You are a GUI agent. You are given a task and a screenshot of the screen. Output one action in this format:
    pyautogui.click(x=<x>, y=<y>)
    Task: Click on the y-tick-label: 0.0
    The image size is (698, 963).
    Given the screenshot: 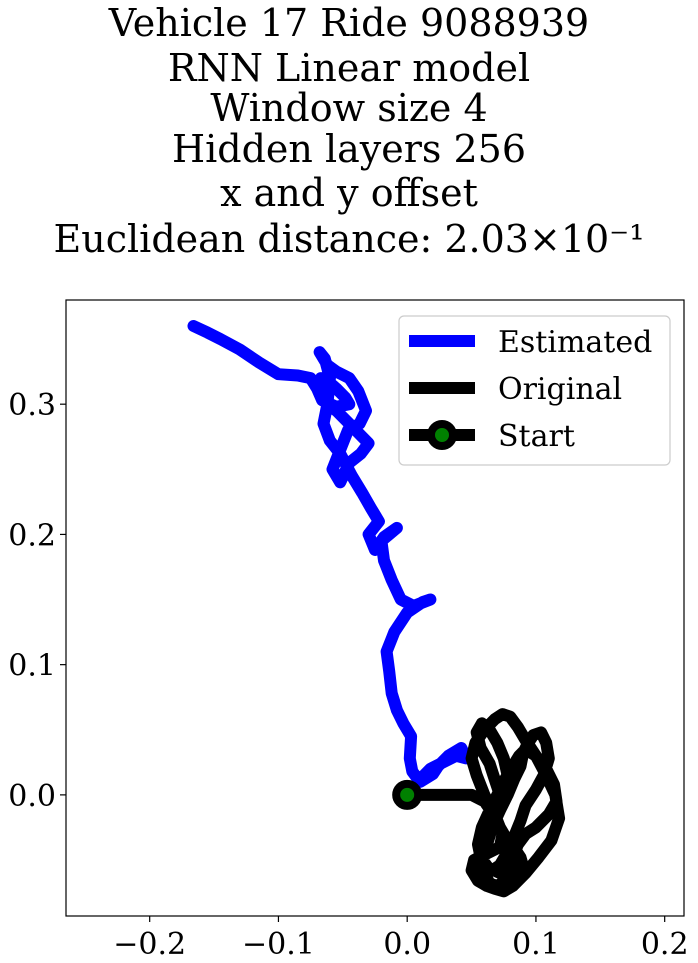 What is the action you would take?
    pyautogui.click(x=32, y=796)
    